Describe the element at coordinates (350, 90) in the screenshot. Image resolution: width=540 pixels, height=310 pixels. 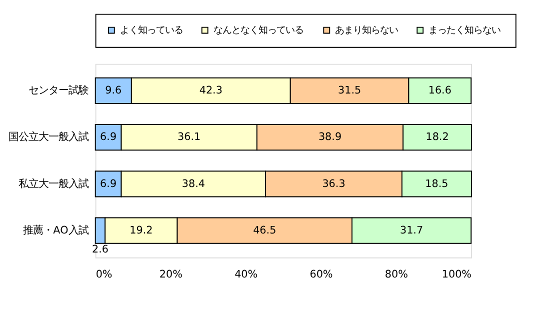
I see `data-label: 31.5` at that location.